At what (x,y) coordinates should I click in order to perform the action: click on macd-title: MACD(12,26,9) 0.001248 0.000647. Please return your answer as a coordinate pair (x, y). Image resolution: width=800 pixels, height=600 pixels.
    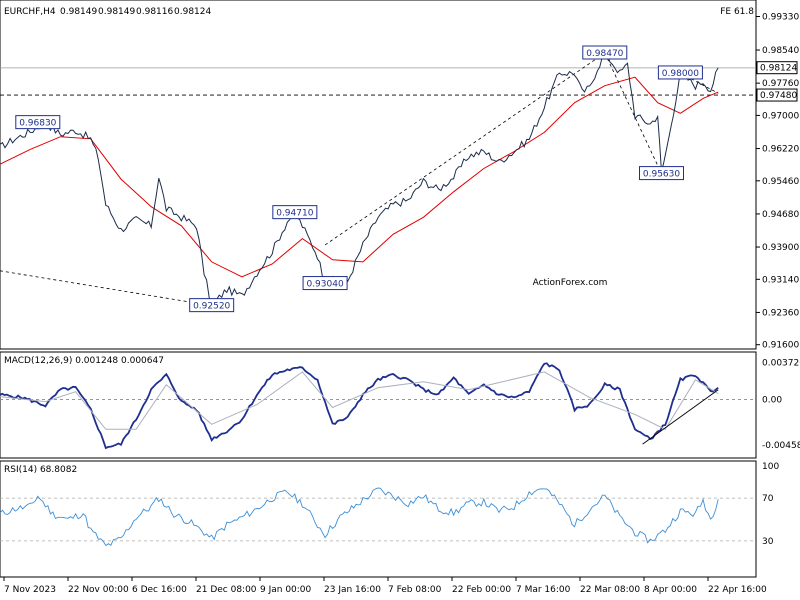
    Looking at the image, I should click on (84, 361).